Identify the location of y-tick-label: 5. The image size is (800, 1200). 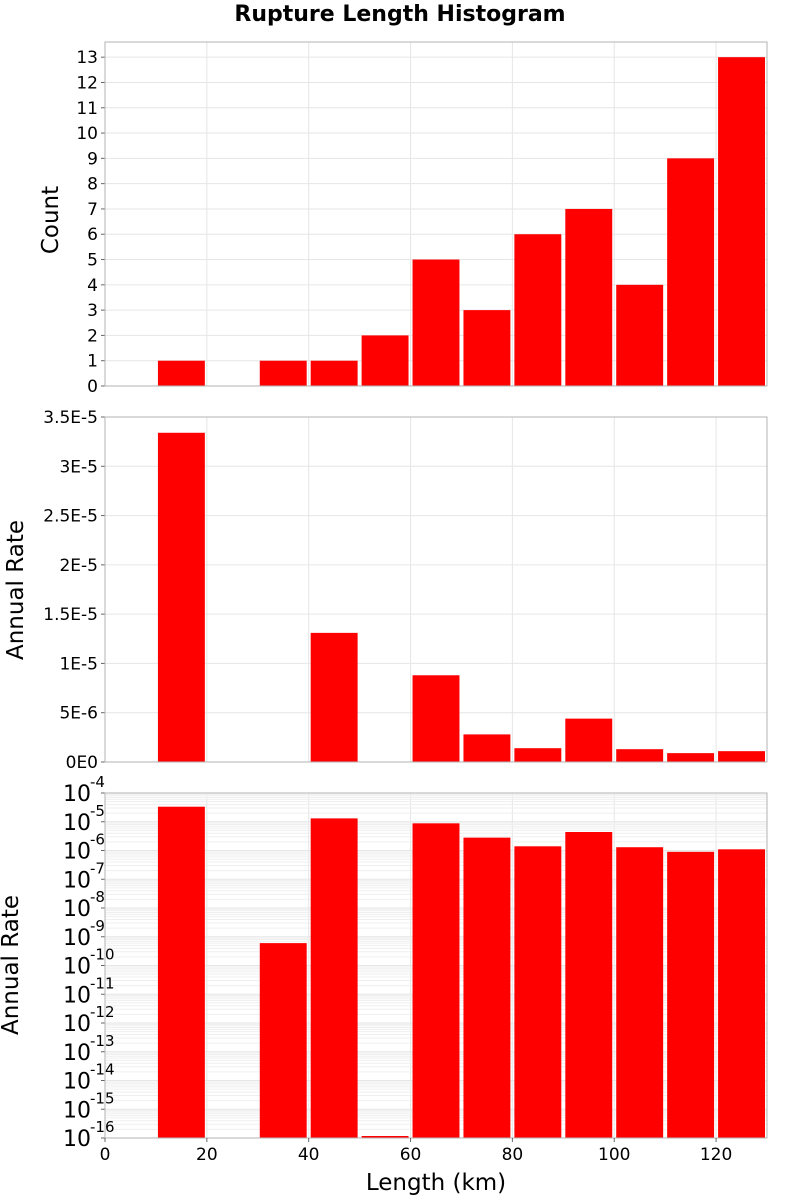
(92, 261).